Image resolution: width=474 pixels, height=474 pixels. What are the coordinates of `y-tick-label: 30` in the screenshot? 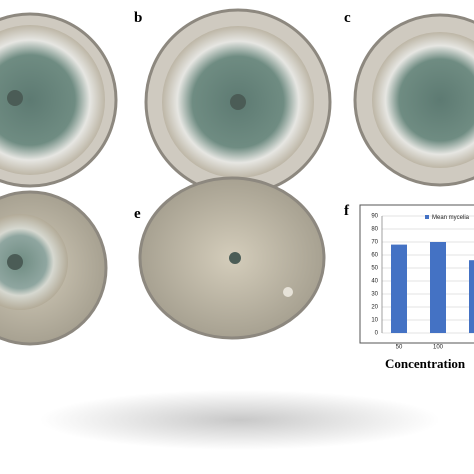 It's located at (374, 295).